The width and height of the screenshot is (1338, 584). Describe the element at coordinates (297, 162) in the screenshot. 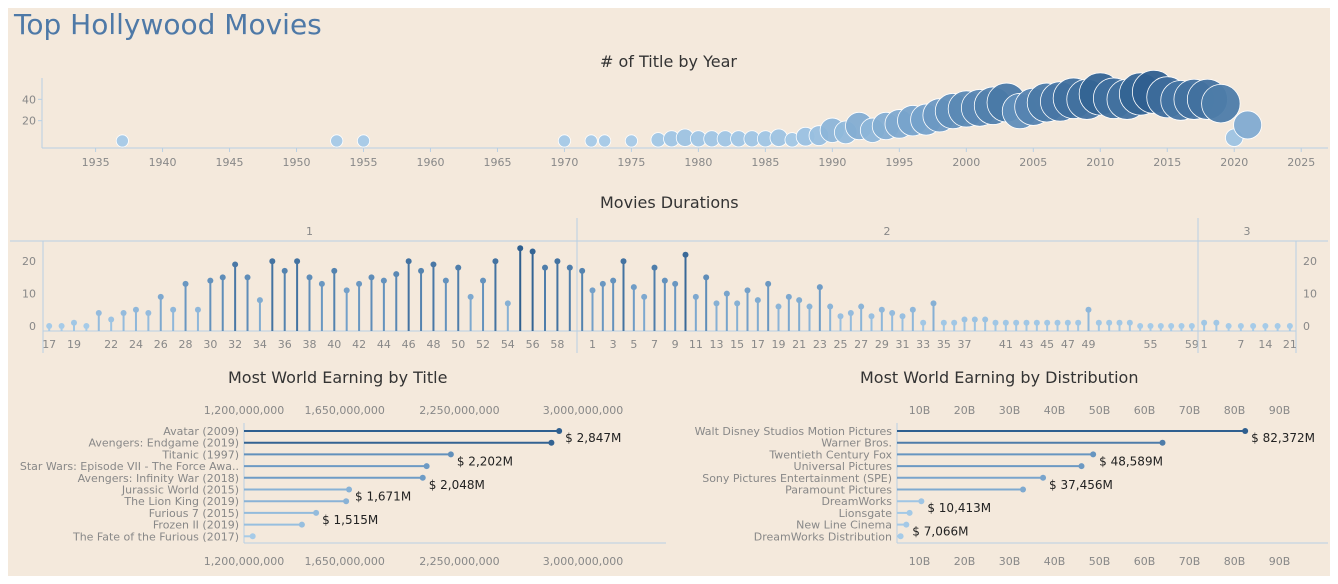

I see `year-x-tick-label: 1950` at that location.